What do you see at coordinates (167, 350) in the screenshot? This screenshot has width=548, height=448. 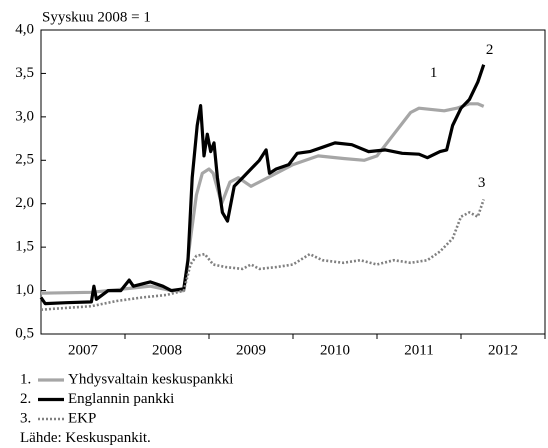 I see `x-tick-label: 2008` at bounding box center [167, 350].